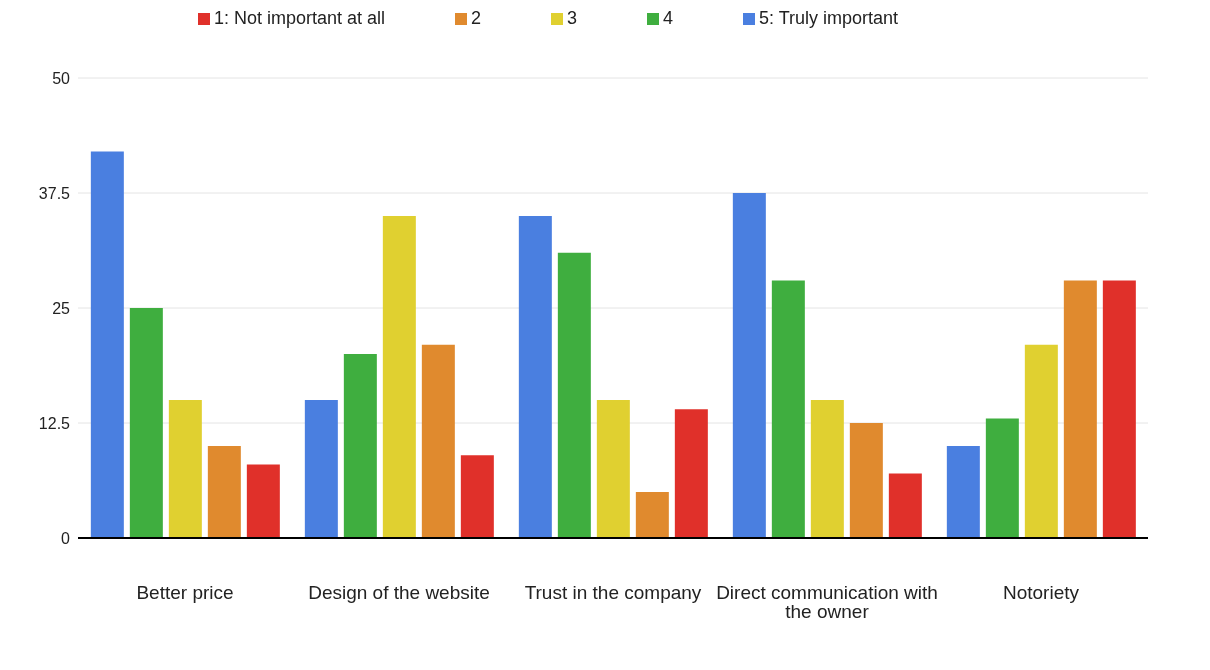 This screenshot has height=670, width=1210. What do you see at coordinates (185, 593) in the screenshot?
I see `x-tick-label: Better price` at bounding box center [185, 593].